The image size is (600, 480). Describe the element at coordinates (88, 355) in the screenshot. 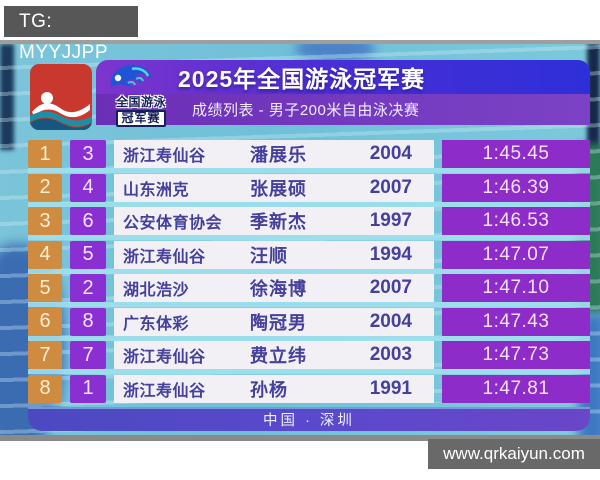

I see `lane-cell: 7` at that location.